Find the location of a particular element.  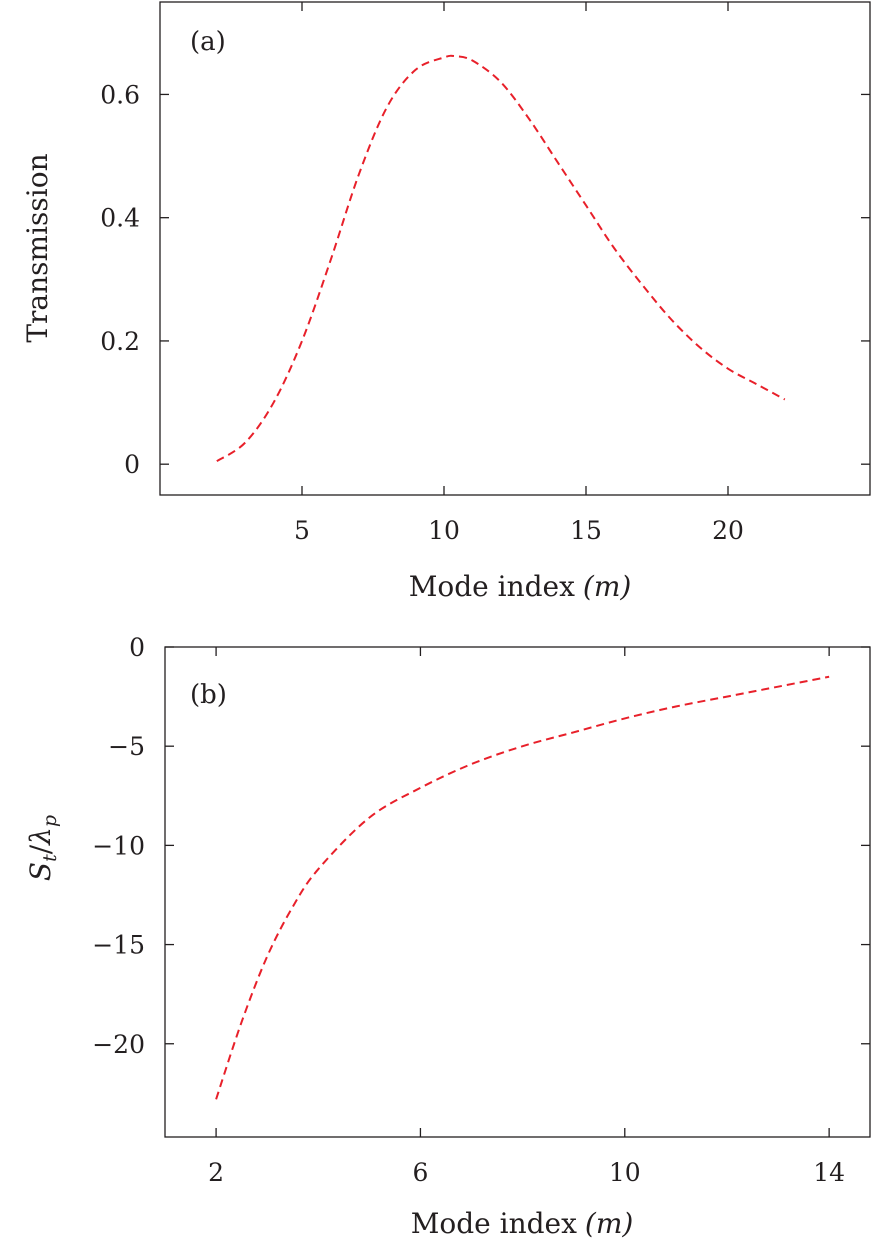

x-tick-label: 20 is located at coordinates (728, 530).